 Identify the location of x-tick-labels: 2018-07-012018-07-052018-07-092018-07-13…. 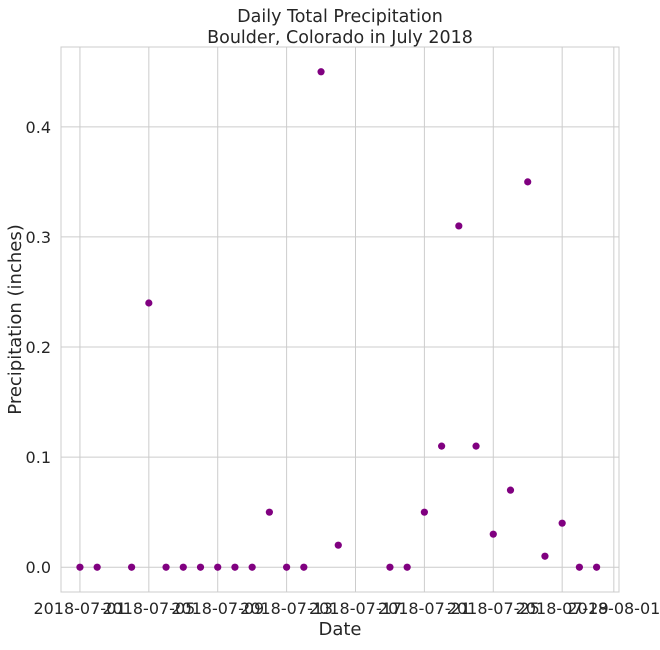
(346, 608).